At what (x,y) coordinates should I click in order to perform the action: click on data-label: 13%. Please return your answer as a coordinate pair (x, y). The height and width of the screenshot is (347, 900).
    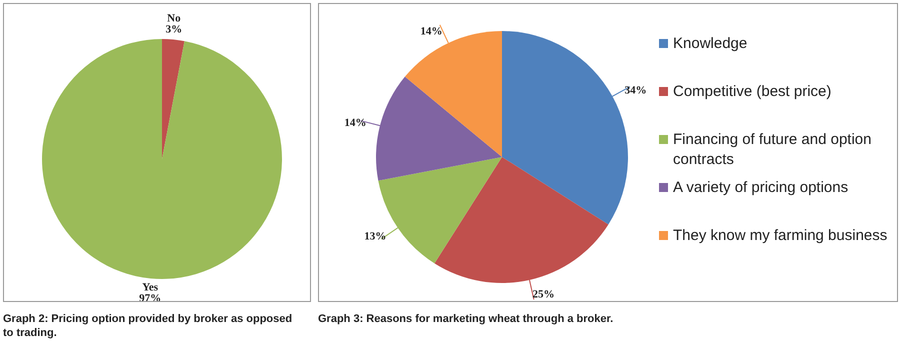
    Looking at the image, I should click on (375, 236).